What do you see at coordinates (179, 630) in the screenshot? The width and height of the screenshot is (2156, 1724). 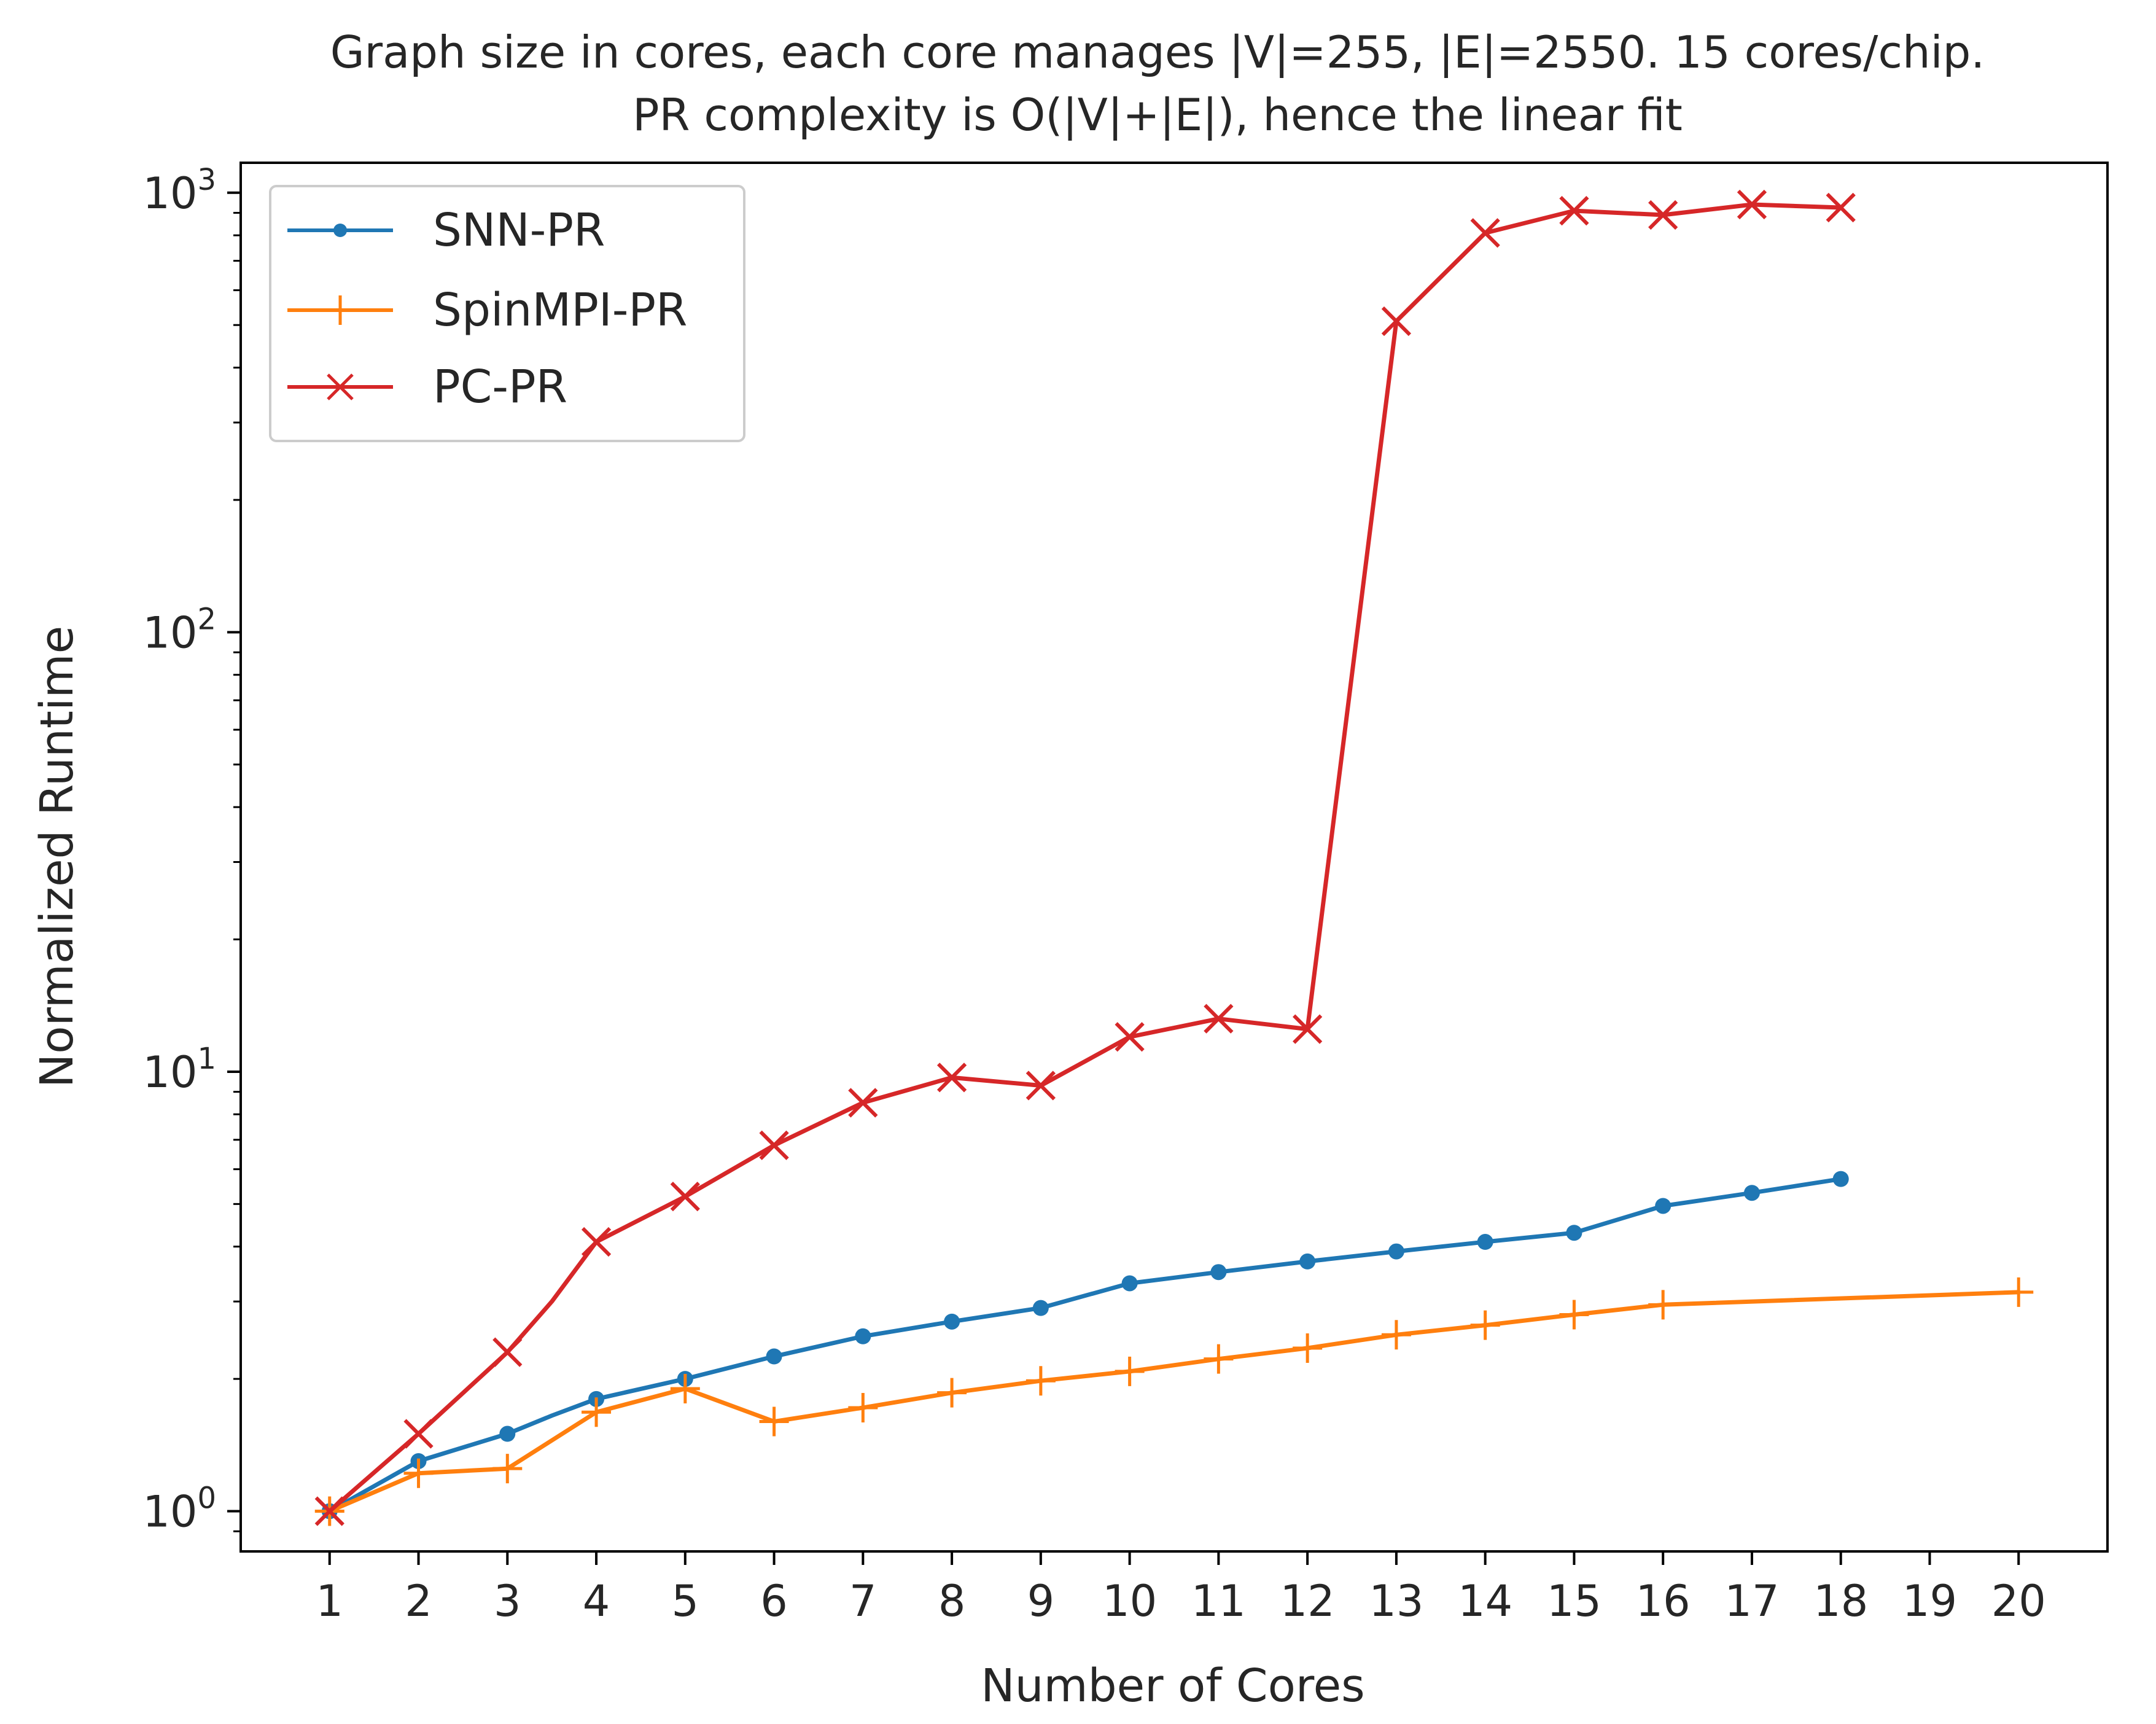 I see `y-tick-label: 10²` at bounding box center [179, 630].